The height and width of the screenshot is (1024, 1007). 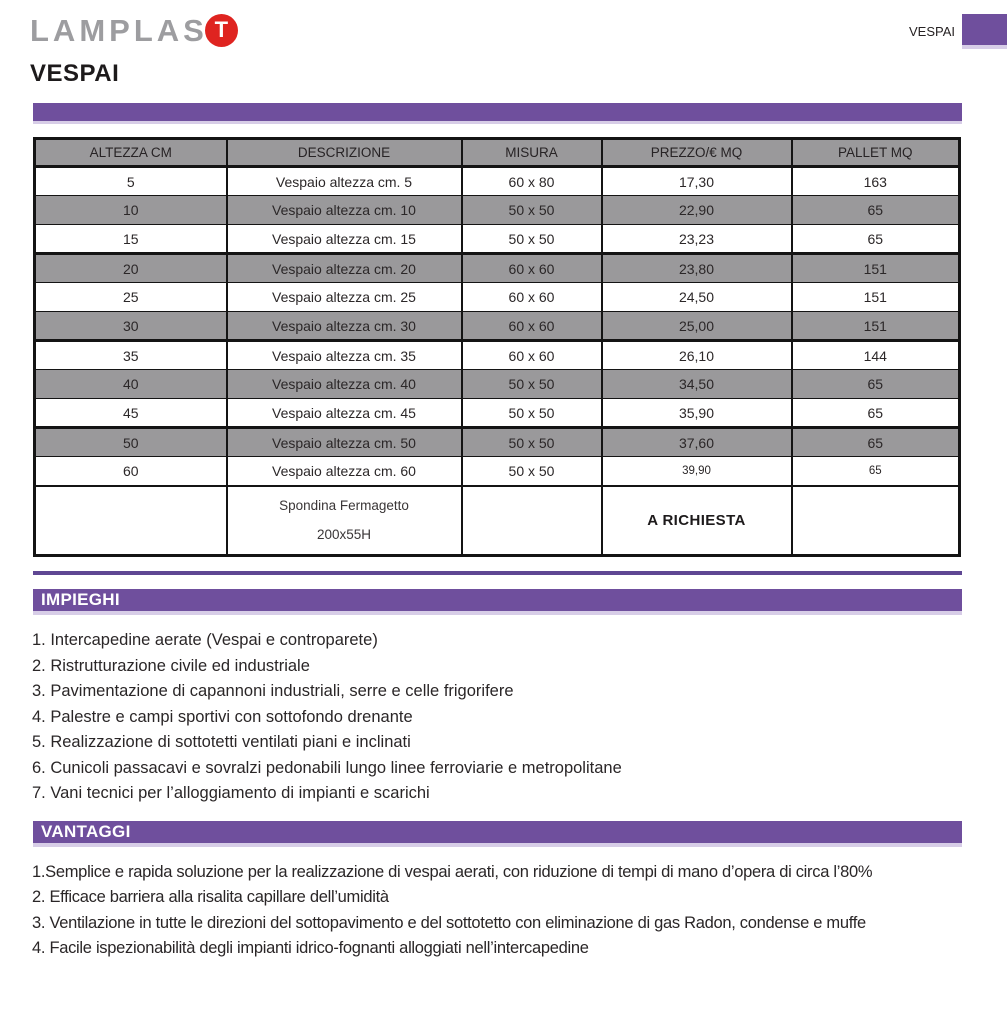 I want to click on corner-label: VESPAI, so click(x=931, y=31).